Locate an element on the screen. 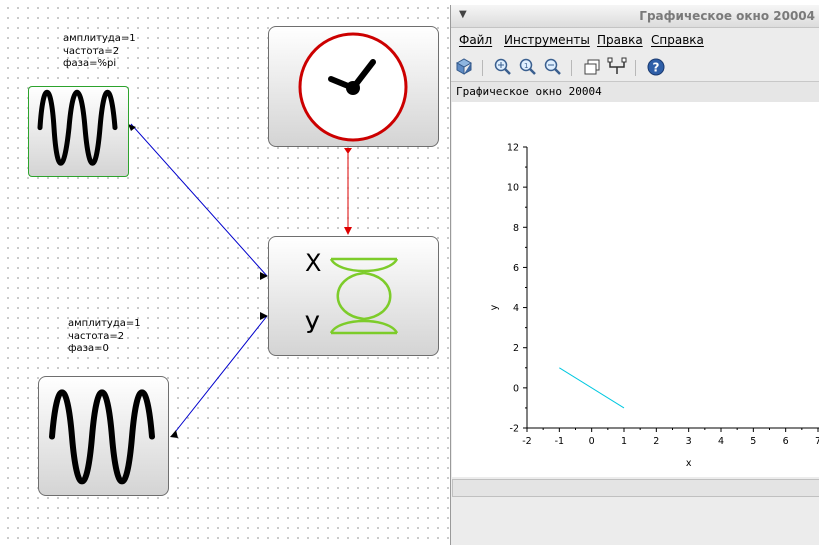 The width and height of the screenshot is (819, 545). svg-text: 1 is located at coordinates (526, 66).